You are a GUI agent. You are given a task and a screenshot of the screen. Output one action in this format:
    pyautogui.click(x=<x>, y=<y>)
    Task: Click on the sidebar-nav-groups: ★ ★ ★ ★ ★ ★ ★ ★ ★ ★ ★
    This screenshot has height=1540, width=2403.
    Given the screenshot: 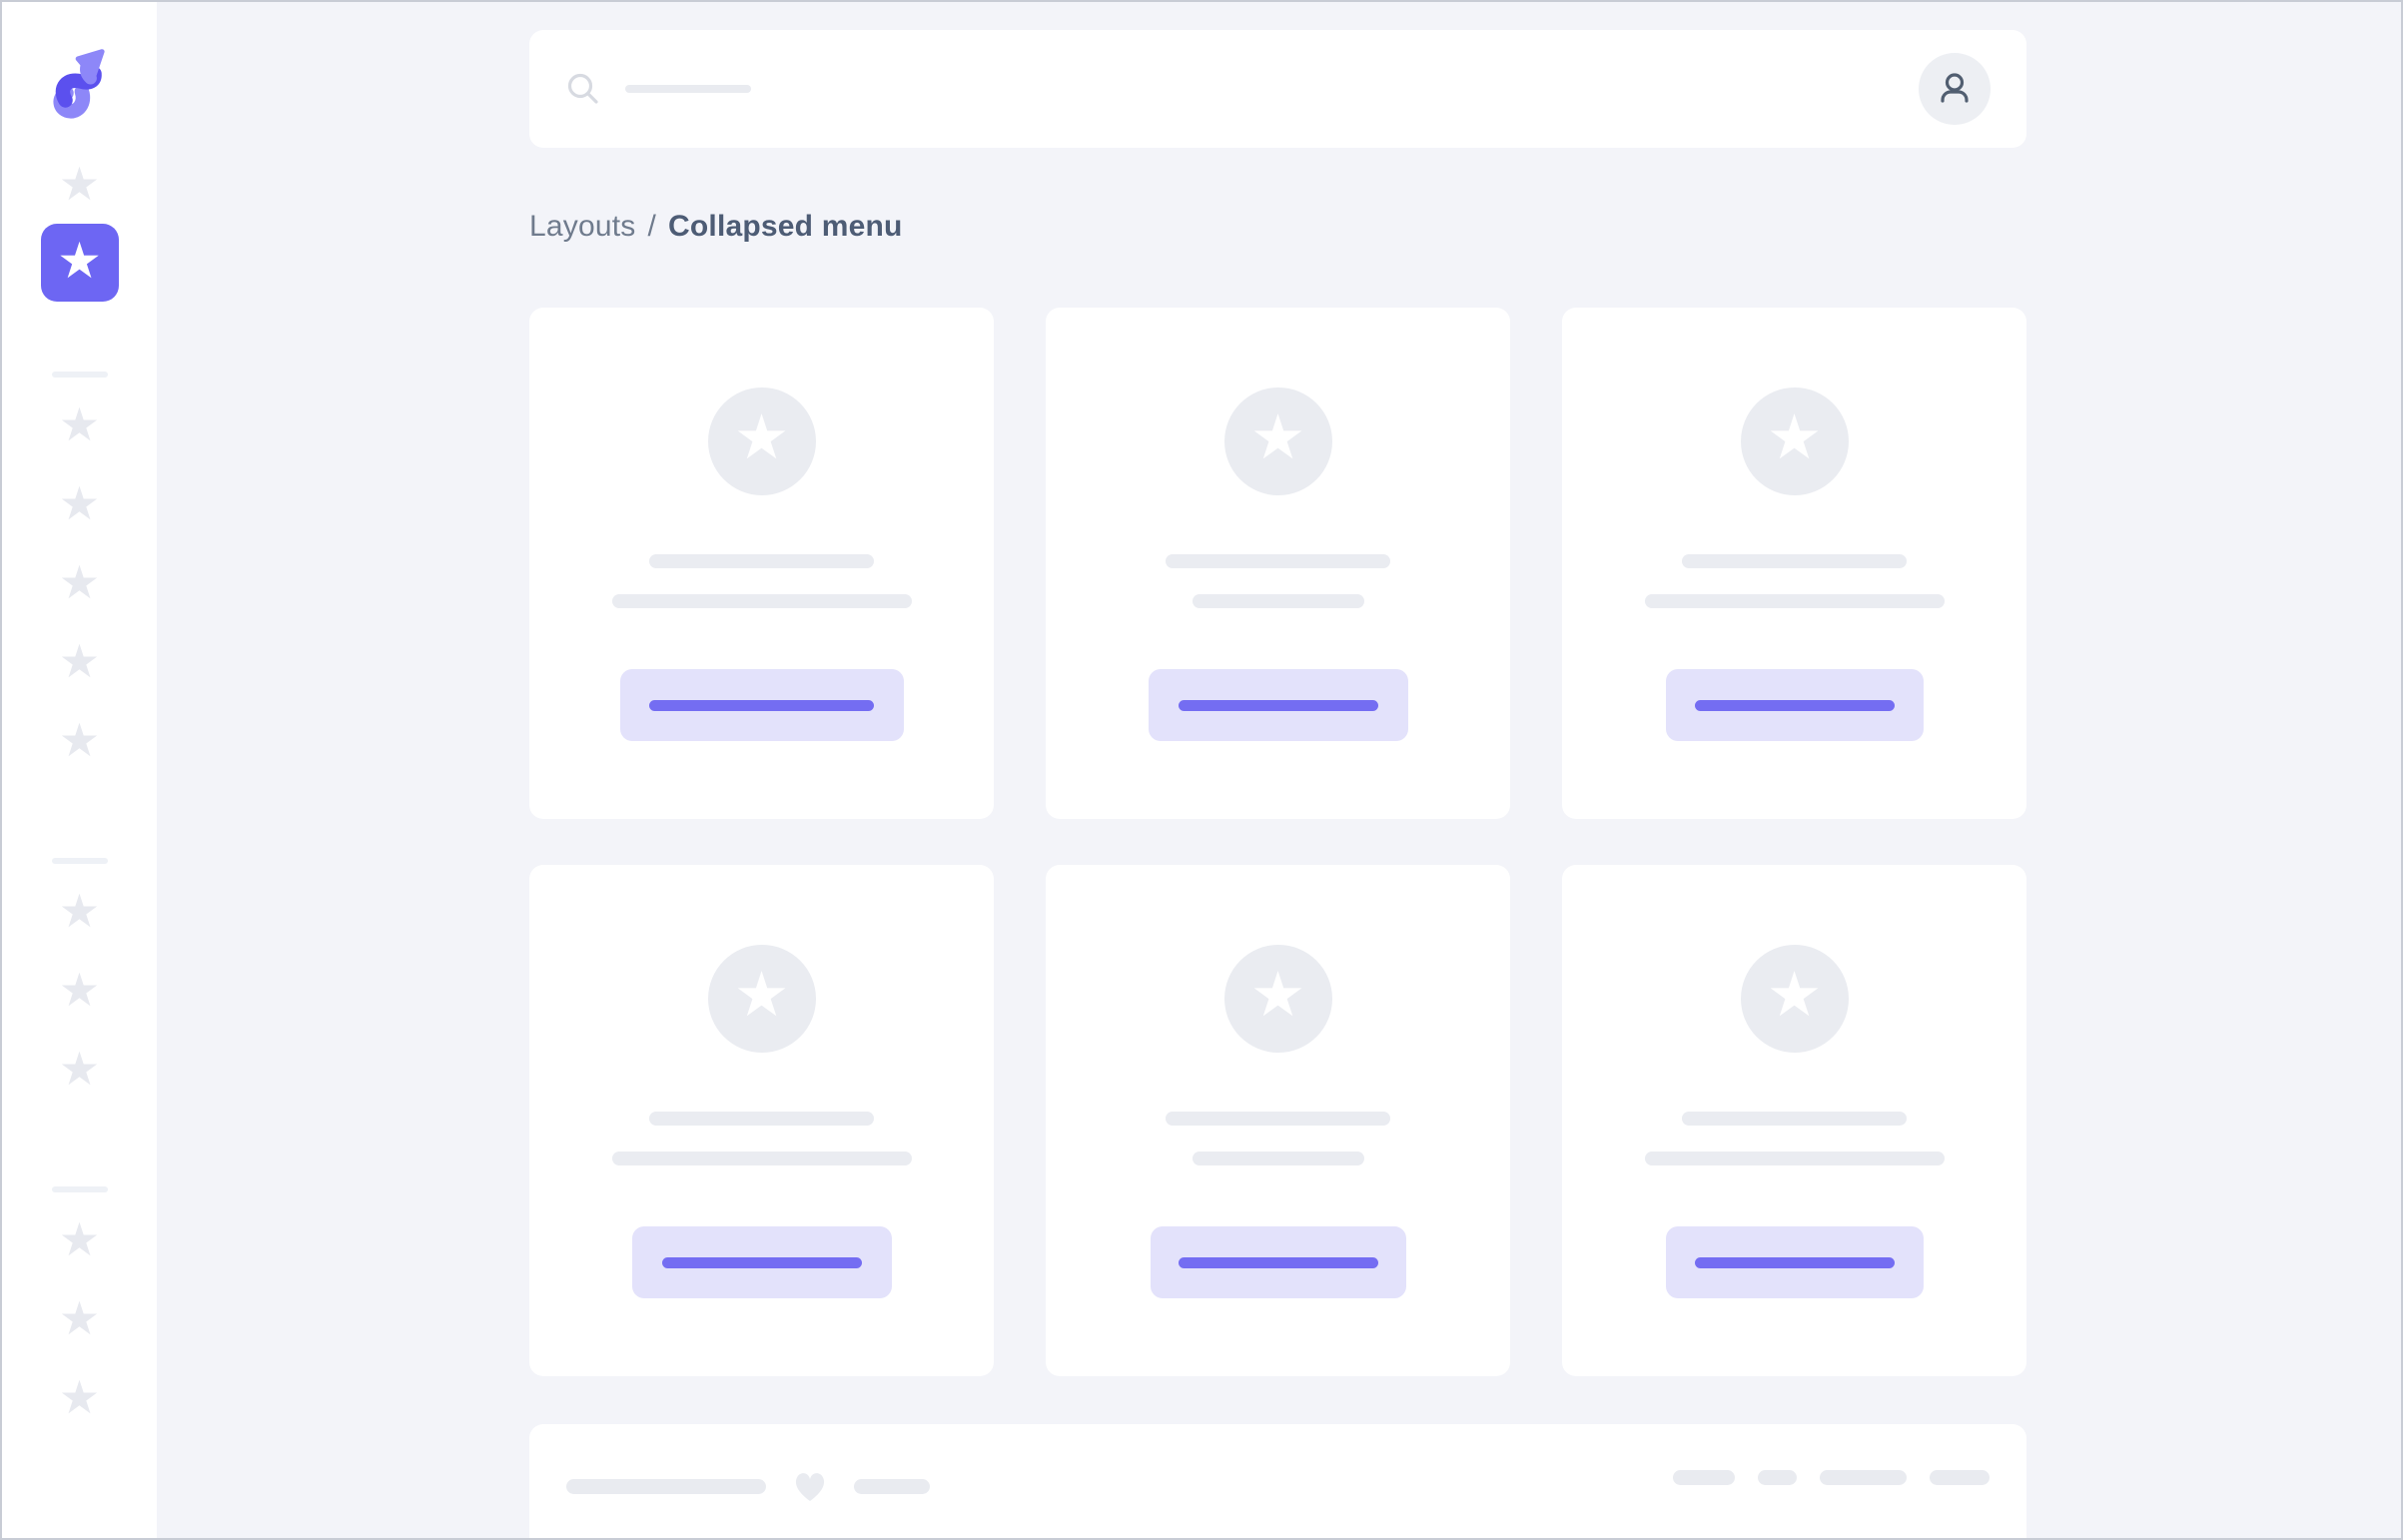 What is the action you would take?
    pyautogui.click(x=79, y=914)
    